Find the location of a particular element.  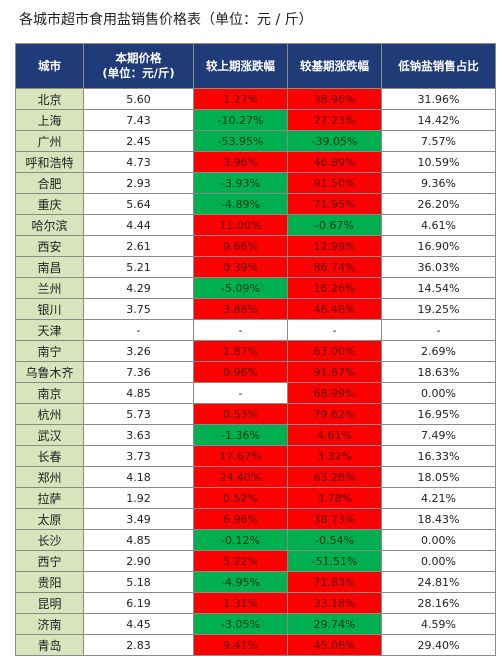

cell-city: 西安 is located at coordinates (49, 246).